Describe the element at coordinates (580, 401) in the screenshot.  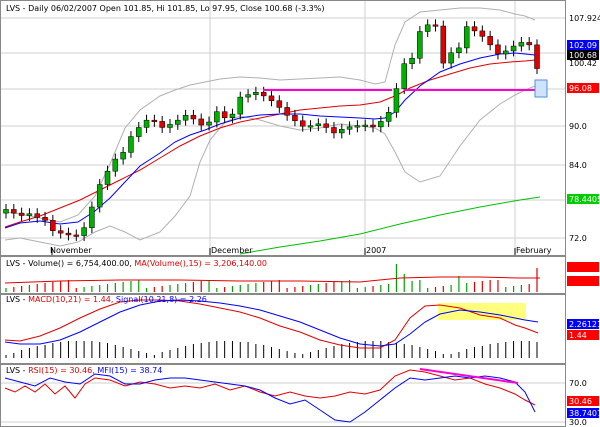
I see `rsi-tag: 30.46` at that location.